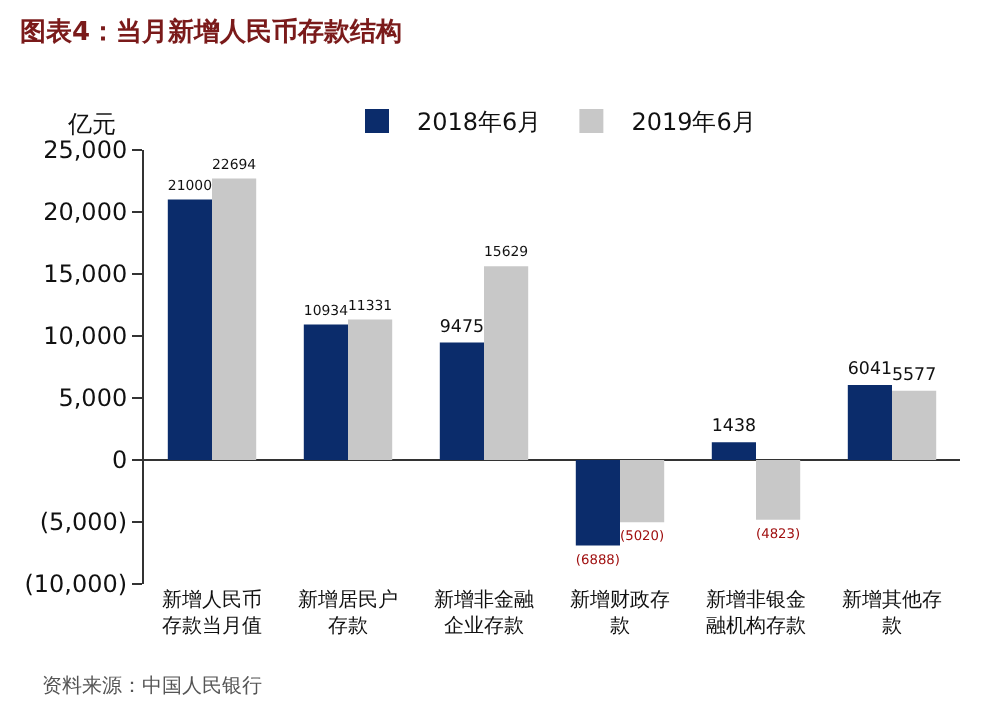 The height and width of the screenshot is (724, 1000). I want to click on data-label: 5577, so click(914, 376).